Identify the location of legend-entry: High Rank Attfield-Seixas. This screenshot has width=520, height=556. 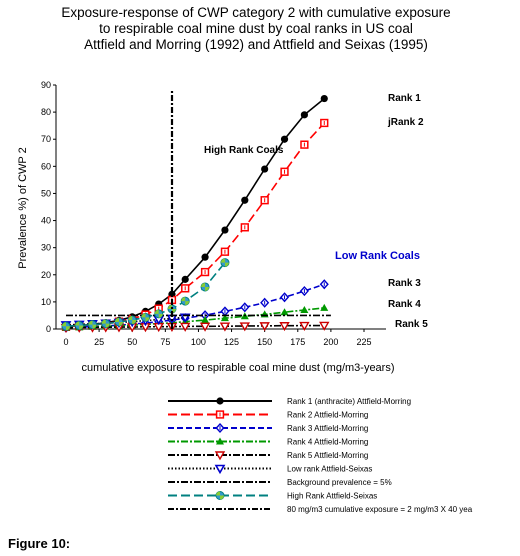
(272, 496).